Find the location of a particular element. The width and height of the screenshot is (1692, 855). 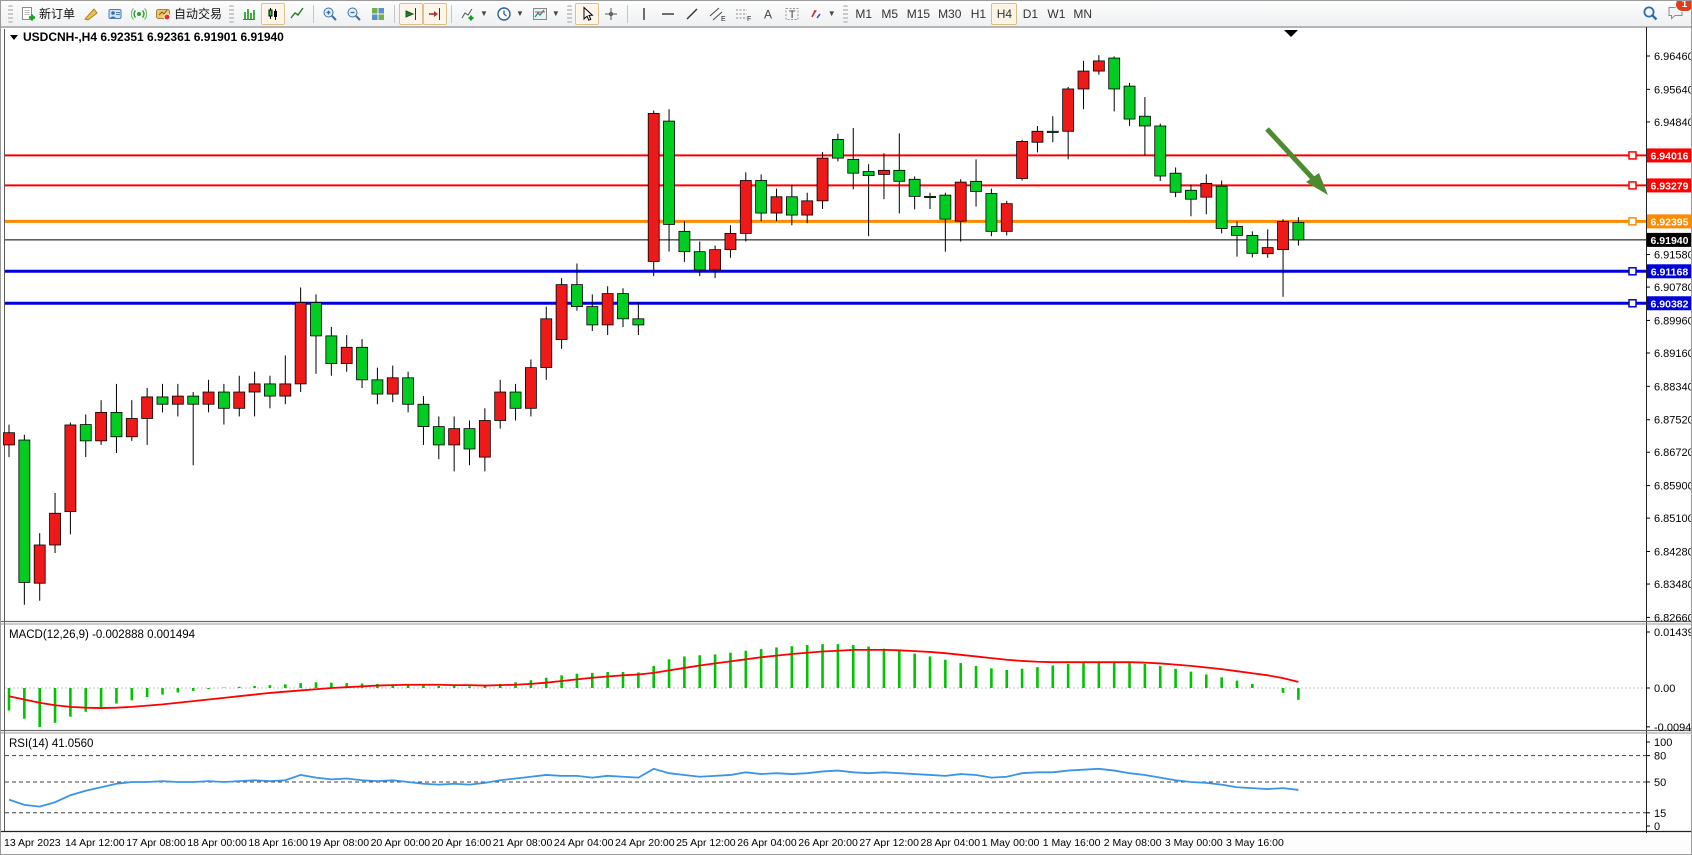

timeframe-m1-button: M1 is located at coordinates (864, 14).